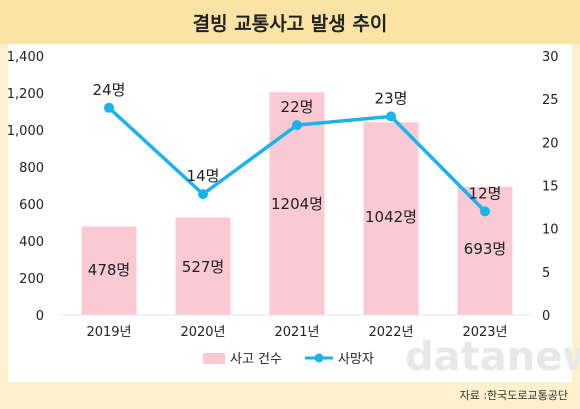 Image resolution: width=580 pixels, height=409 pixels. I want to click on y-right-tick-label: 5, so click(546, 273).